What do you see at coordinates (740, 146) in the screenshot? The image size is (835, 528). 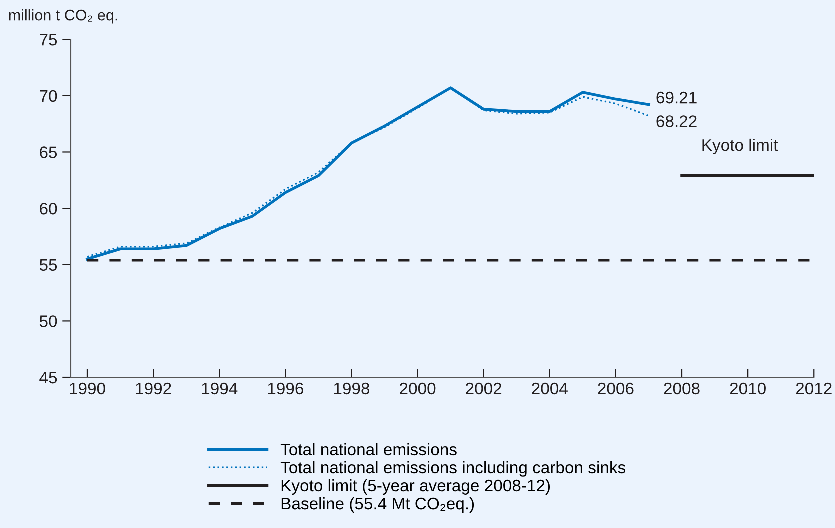 I see `annotation: Kyoto limit` at bounding box center [740, 146].